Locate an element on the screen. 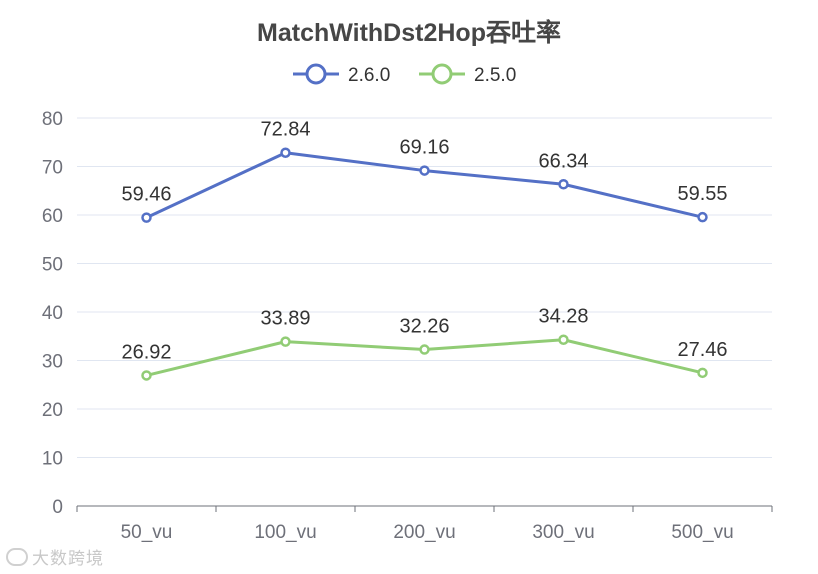 This screenshot has width=818, height=574. y-tick-label: 80 is located at coordinates (52, 119).